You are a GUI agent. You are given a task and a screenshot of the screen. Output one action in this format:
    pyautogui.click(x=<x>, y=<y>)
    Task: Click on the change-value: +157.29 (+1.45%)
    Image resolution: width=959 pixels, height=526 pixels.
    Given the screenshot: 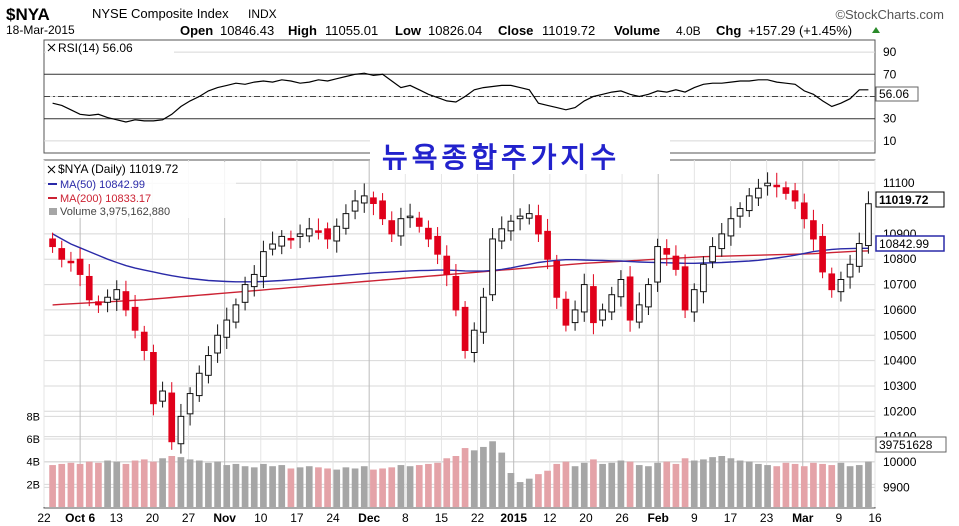 What is the action you would take?
    pyautogui.click(x=800, y=30)
    